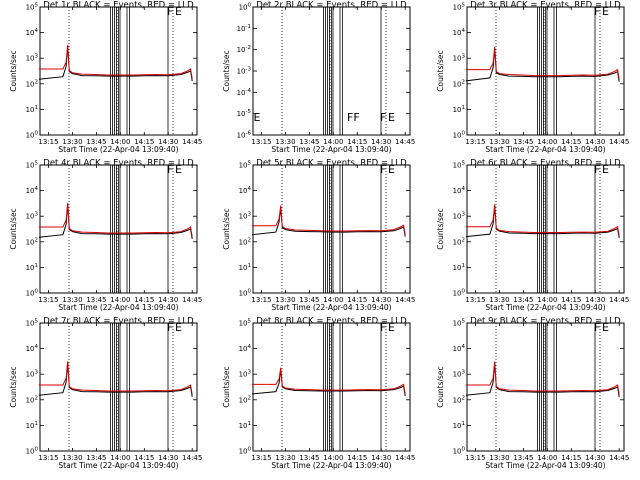  What do you see at coordinates (244, 28) in the screenshot?
I see `y-tick-label: 10-1` at bounding box center [244, 28].